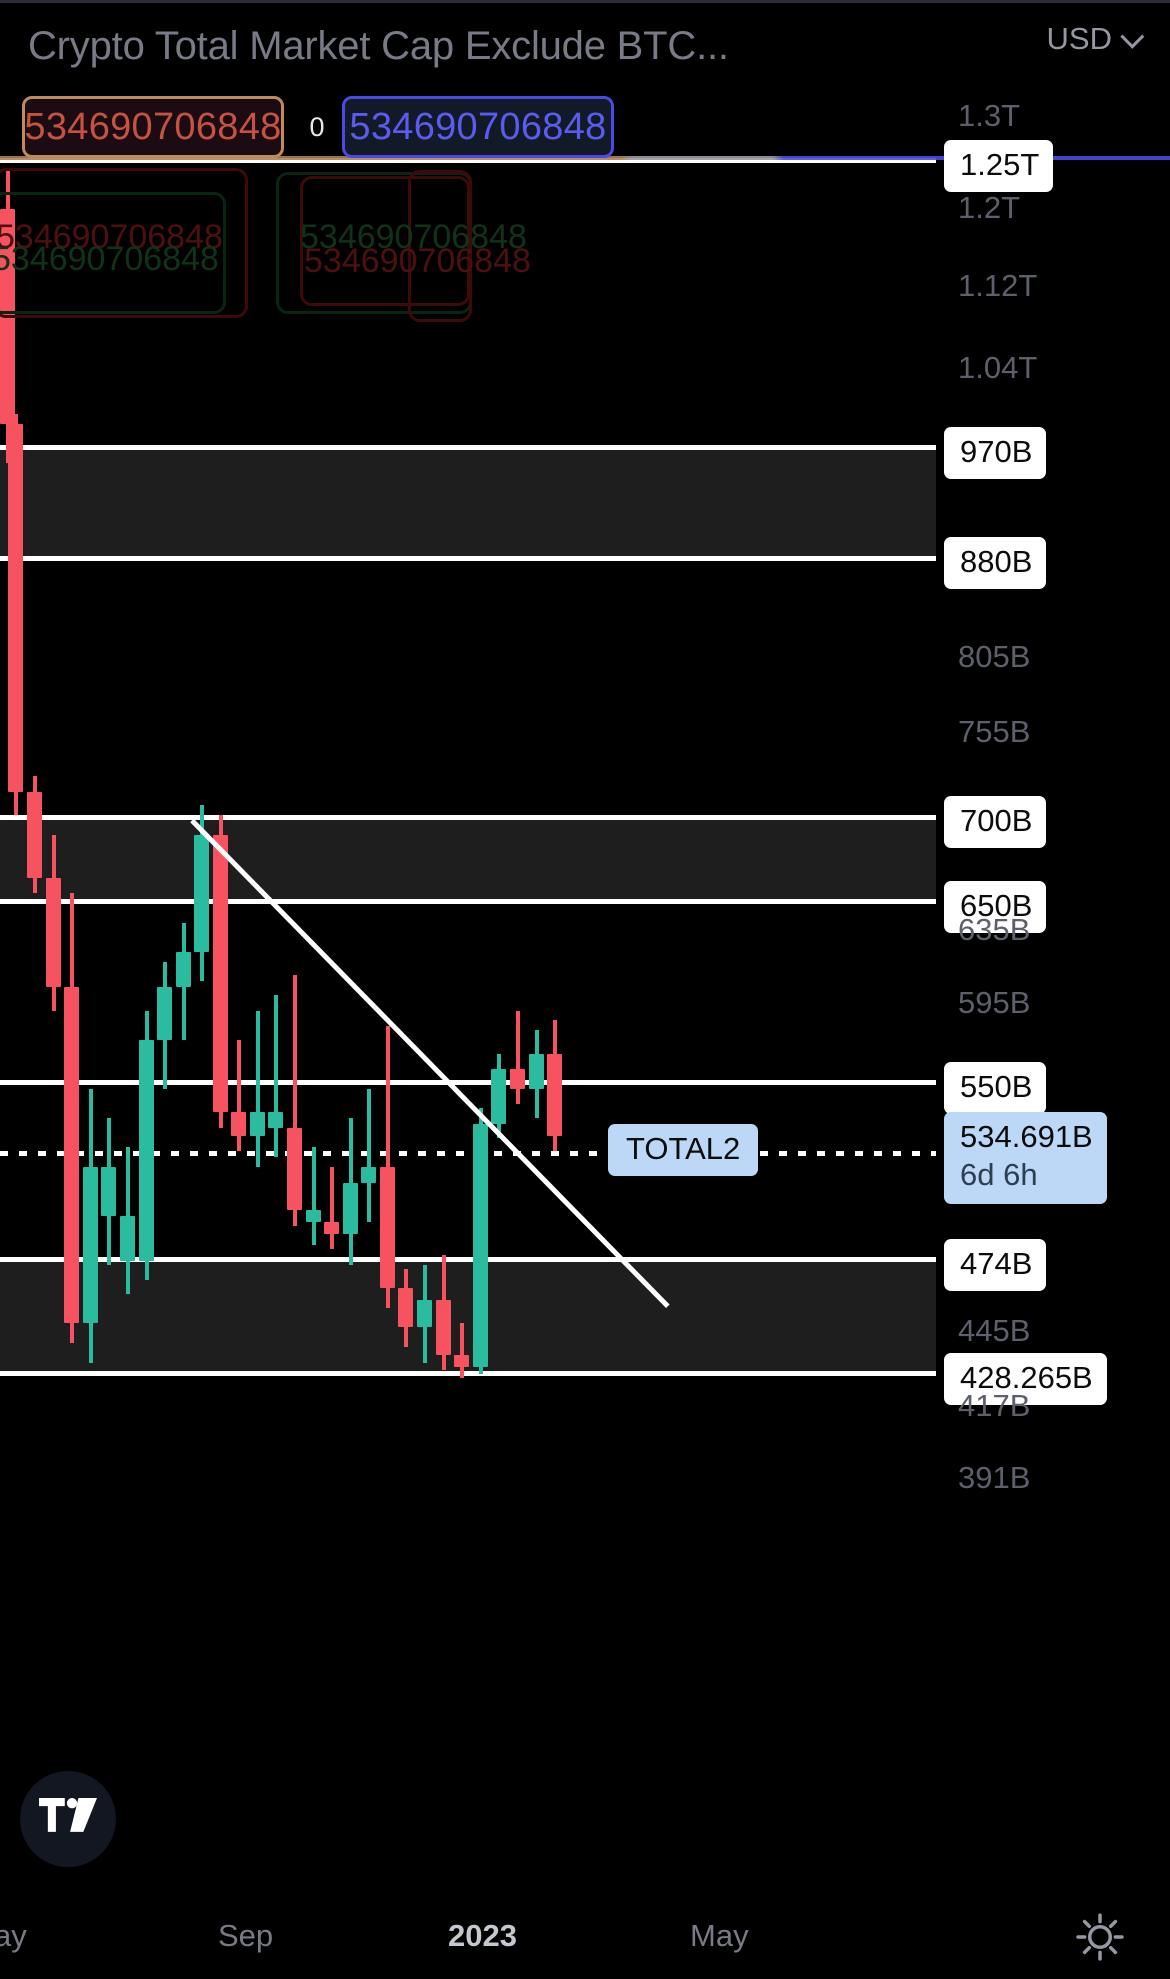 The width and height of the screenshot is (1170, 1979). I want to click on sell-value-box: 534690706848, so click(153, 127).